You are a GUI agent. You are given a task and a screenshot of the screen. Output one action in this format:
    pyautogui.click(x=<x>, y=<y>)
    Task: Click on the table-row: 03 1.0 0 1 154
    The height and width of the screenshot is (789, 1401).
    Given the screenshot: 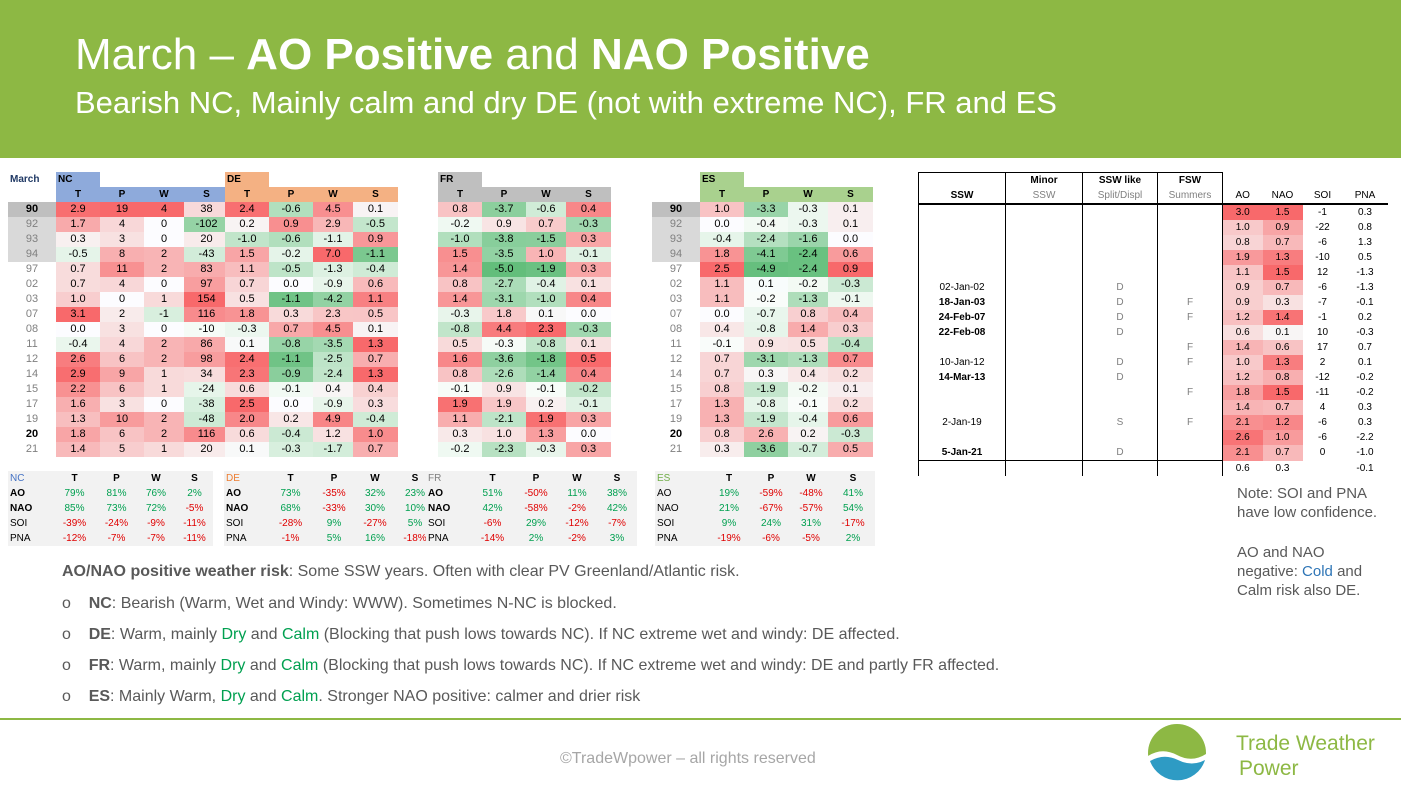 What is the action you would take?
    pyautogui.click(x=118, y=299)
    